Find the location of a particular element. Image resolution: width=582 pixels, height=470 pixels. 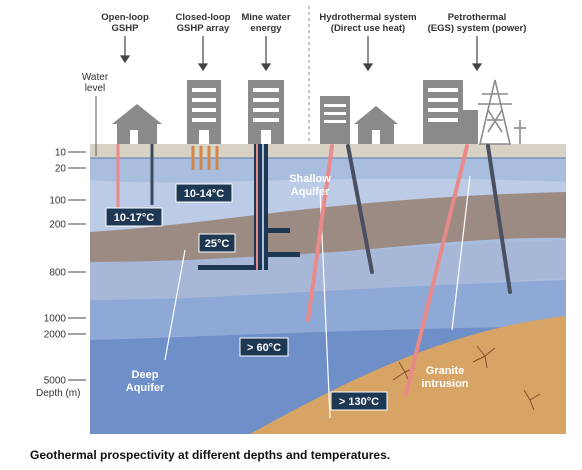

shallow-aquifer-label: Shallow Aquifer is located at coordinates (310, 185).